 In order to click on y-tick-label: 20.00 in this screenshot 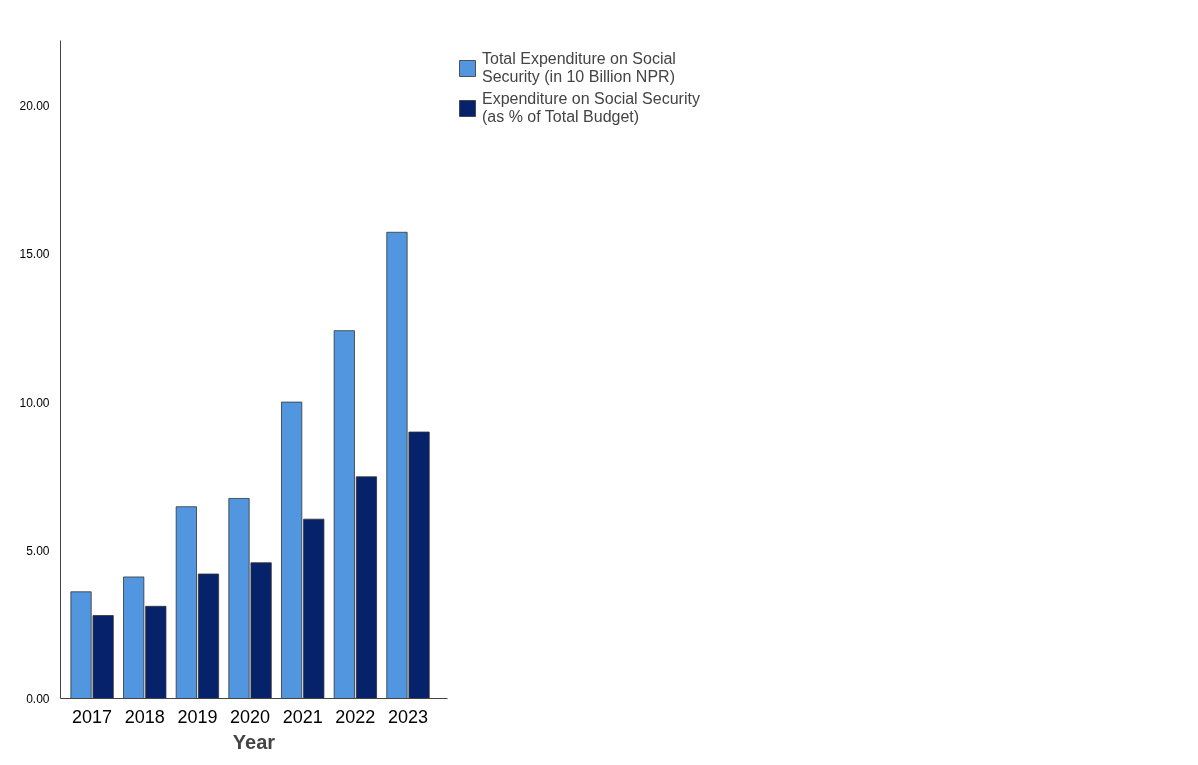, I will do `click(34, 106)`.